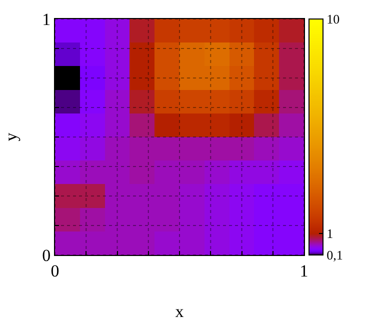 Image resolution: width=366 pixels, height=327 pixels. What do you see at coordinates (333, 19) in the screenshot?
I see `color-bar-label: 10` at bounding box center [333, 19].